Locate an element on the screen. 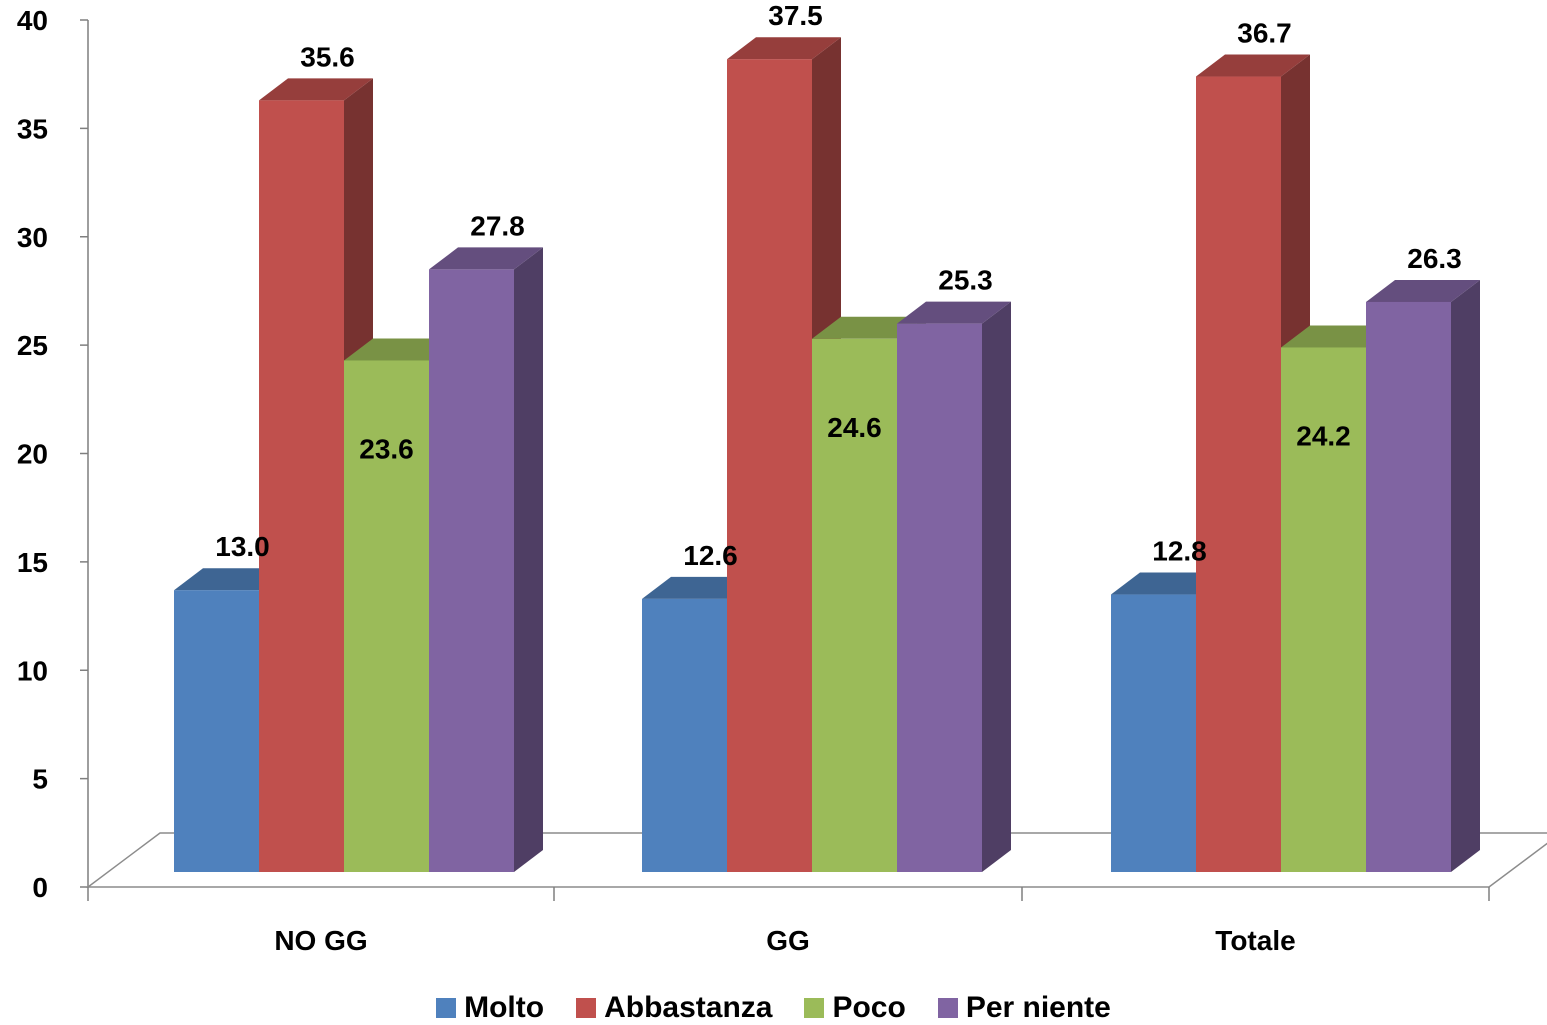  x-tick-label: Totale is located at coordinates (1255, 940).